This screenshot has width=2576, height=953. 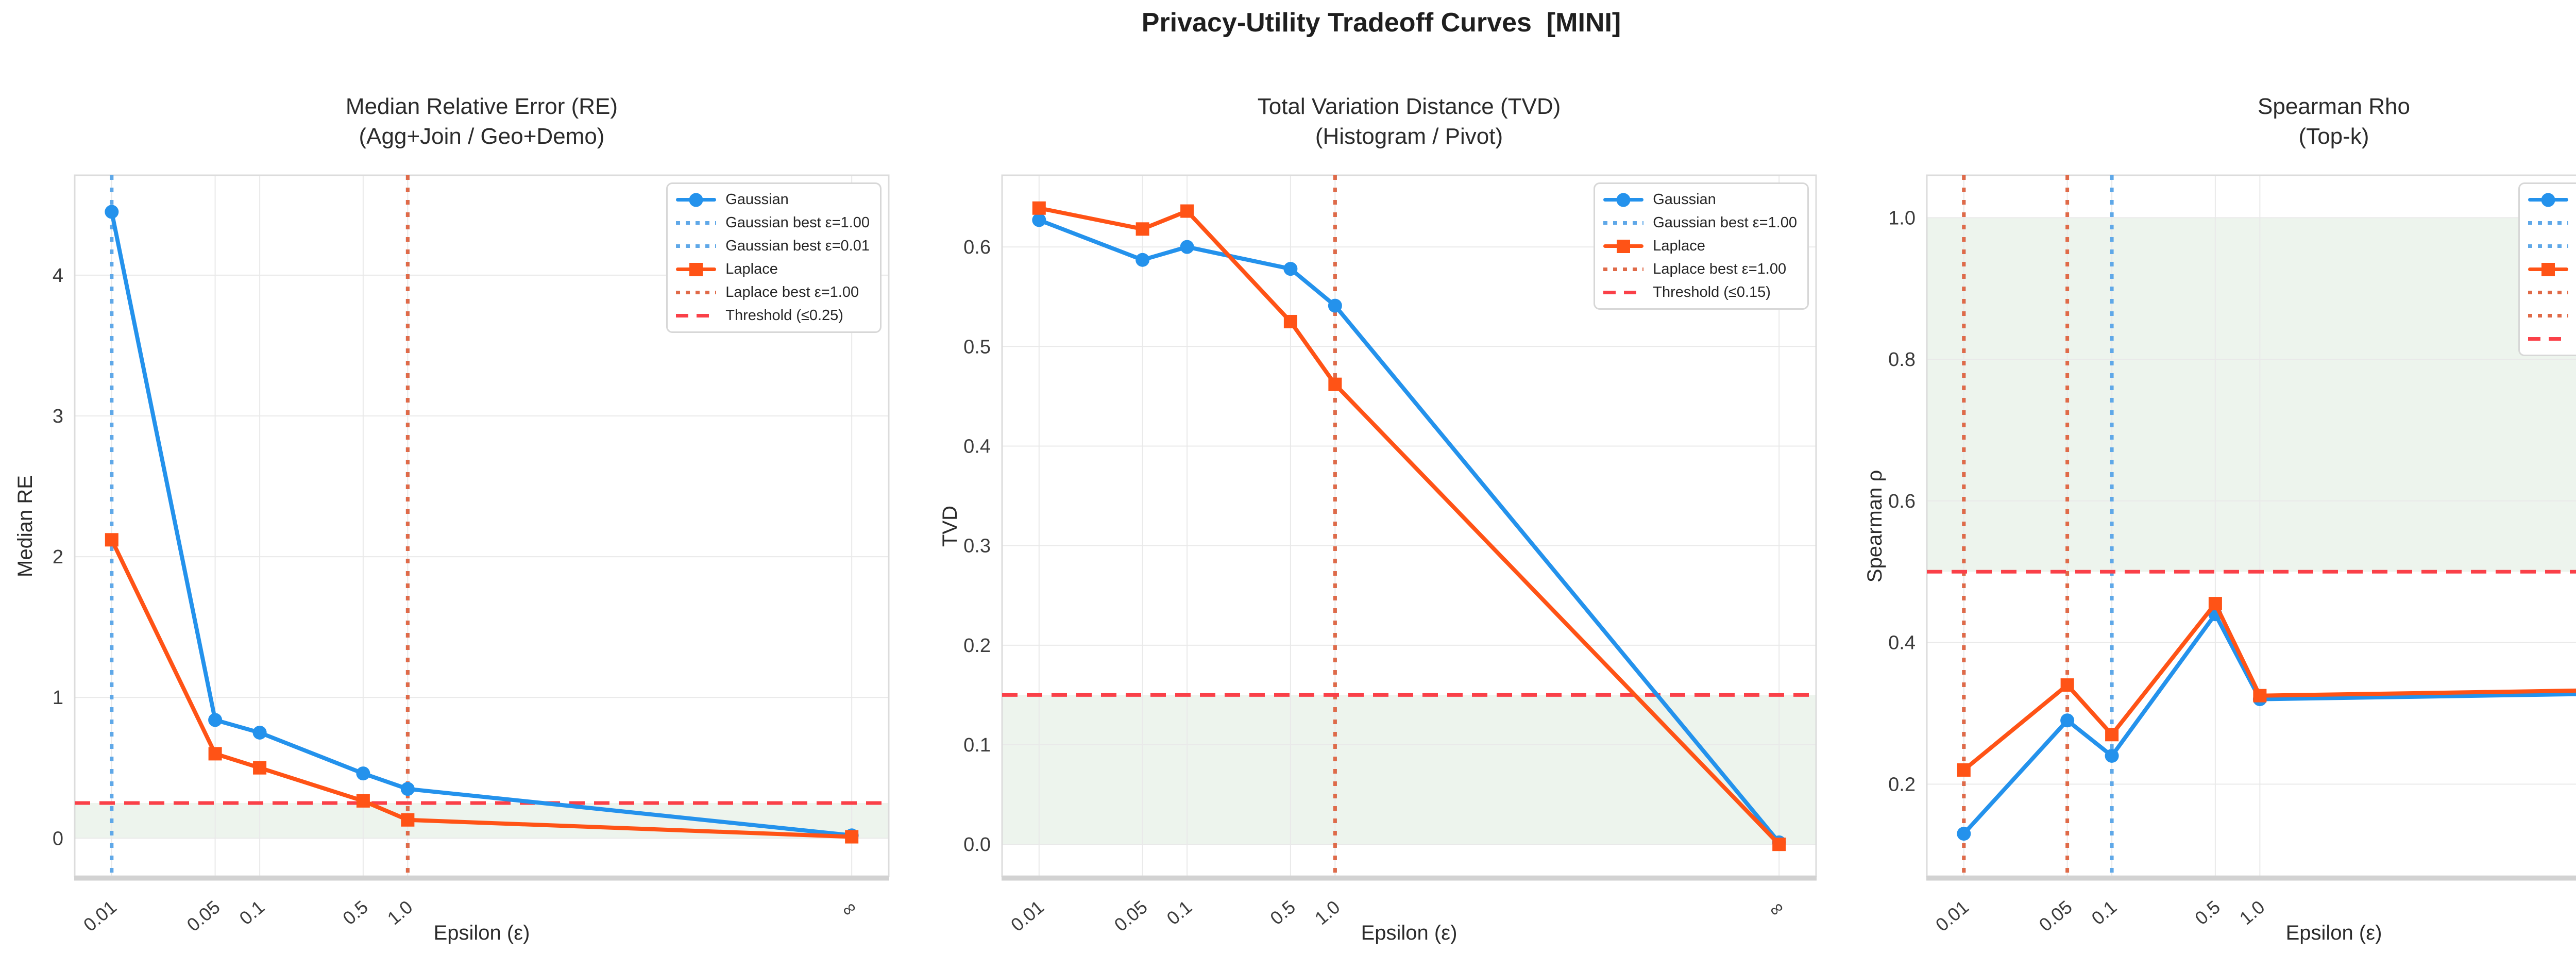 What do you see at coordinates (1409, 106) in the screenshot?
I see `subplot-tvd-title-line1: Total Variation Distance (TVD)` at bounding box center [1409, 106].